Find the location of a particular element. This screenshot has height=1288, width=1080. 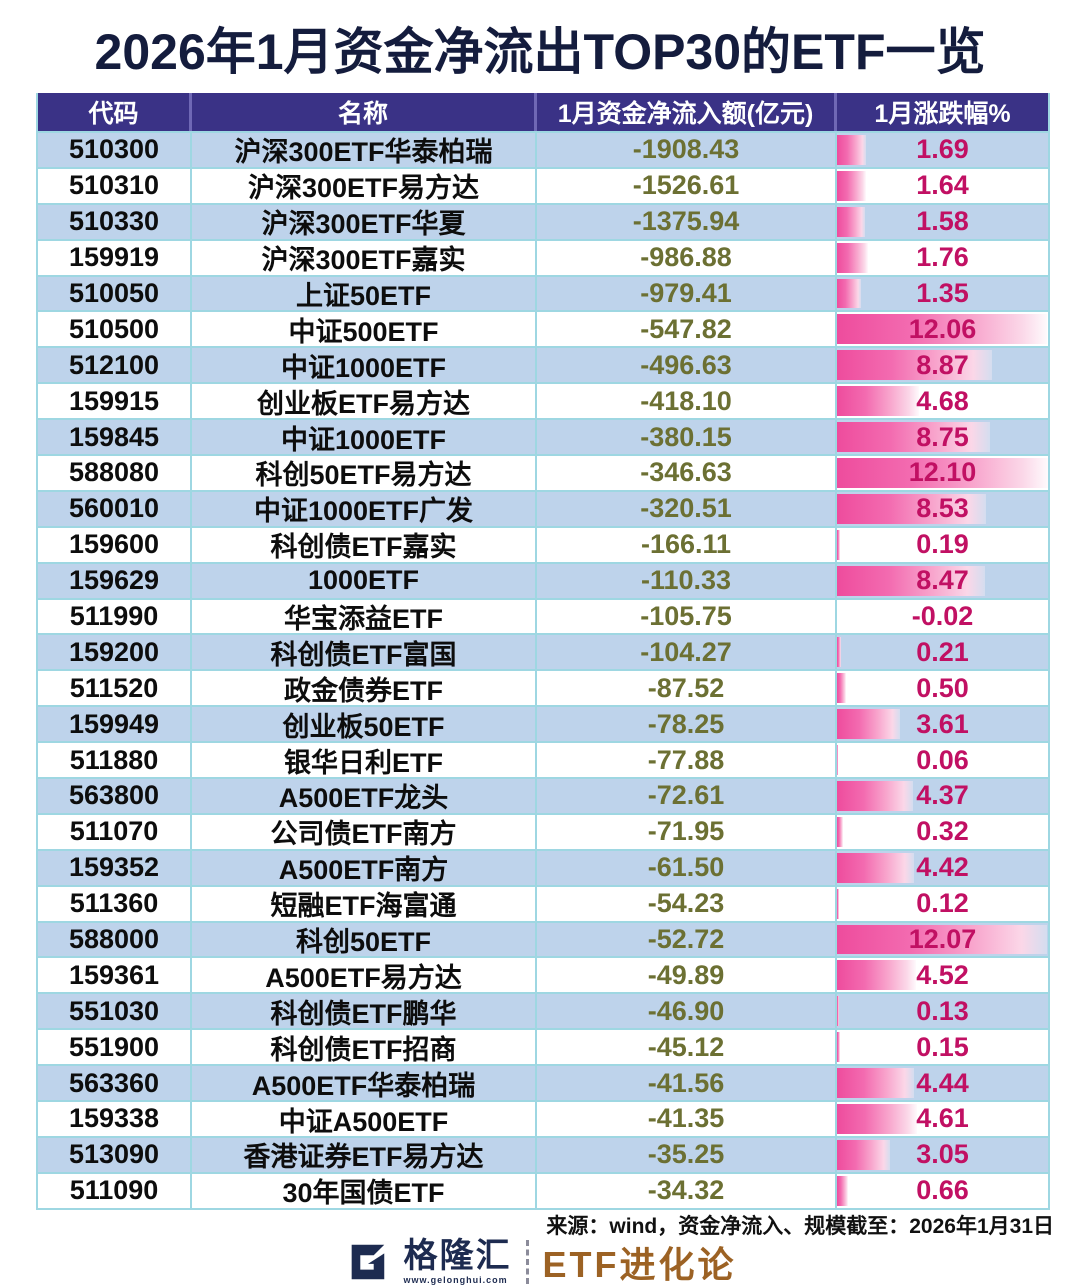

change-pct-value: 0.66 is located at coordinates (942, 1190).